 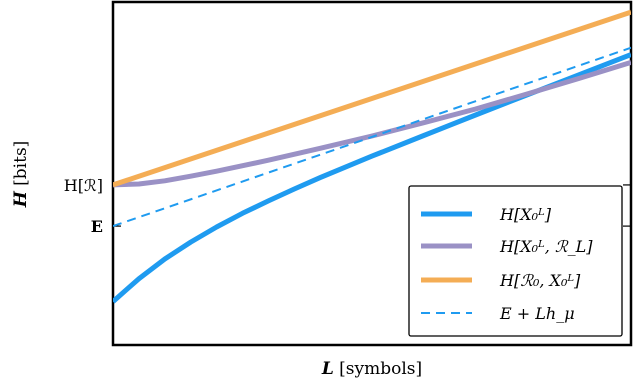 What do you see at coordinates (21, 175) in the screenshot?
I see `y-axis-label: H [bits]` at bounding box center [21, 175].